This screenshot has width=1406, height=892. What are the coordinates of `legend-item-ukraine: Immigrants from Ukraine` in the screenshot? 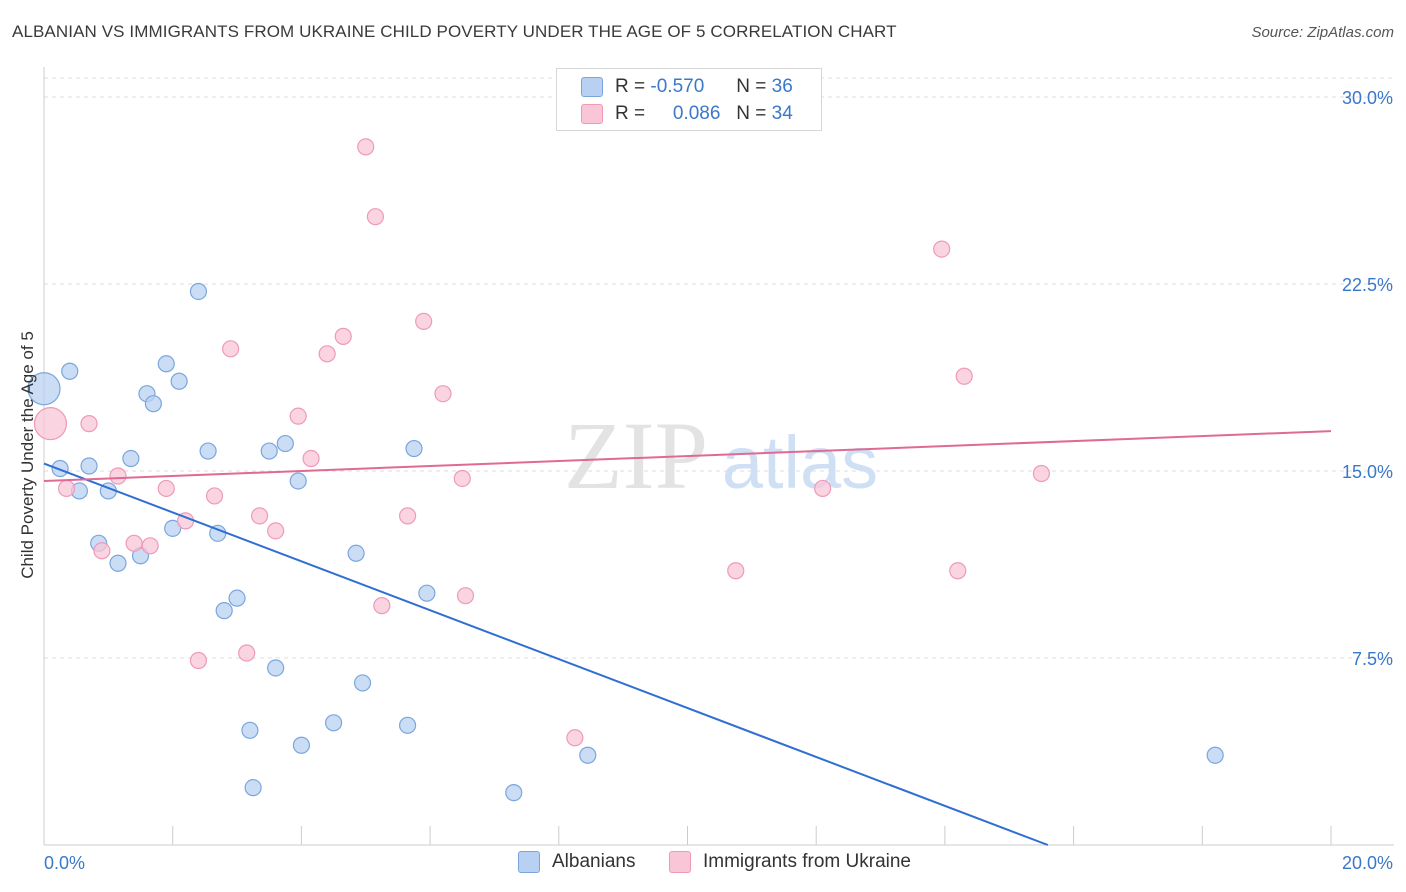 It's located at (790, 862).